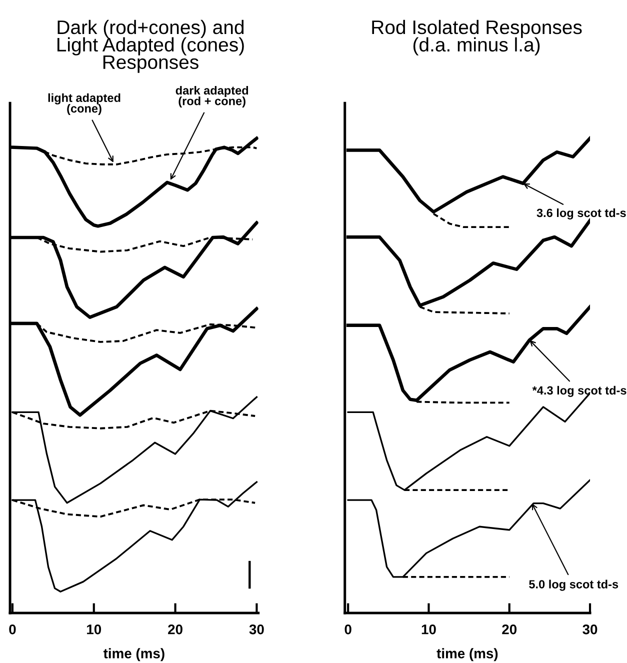 Image resolution: width=627 pixels, height=663 pixels. Describe the element at coordinates (150, 46) in the screenshot. I see `chart-title: Dark (rod+cones) and Light Adapted (cones) Responses` at that location.